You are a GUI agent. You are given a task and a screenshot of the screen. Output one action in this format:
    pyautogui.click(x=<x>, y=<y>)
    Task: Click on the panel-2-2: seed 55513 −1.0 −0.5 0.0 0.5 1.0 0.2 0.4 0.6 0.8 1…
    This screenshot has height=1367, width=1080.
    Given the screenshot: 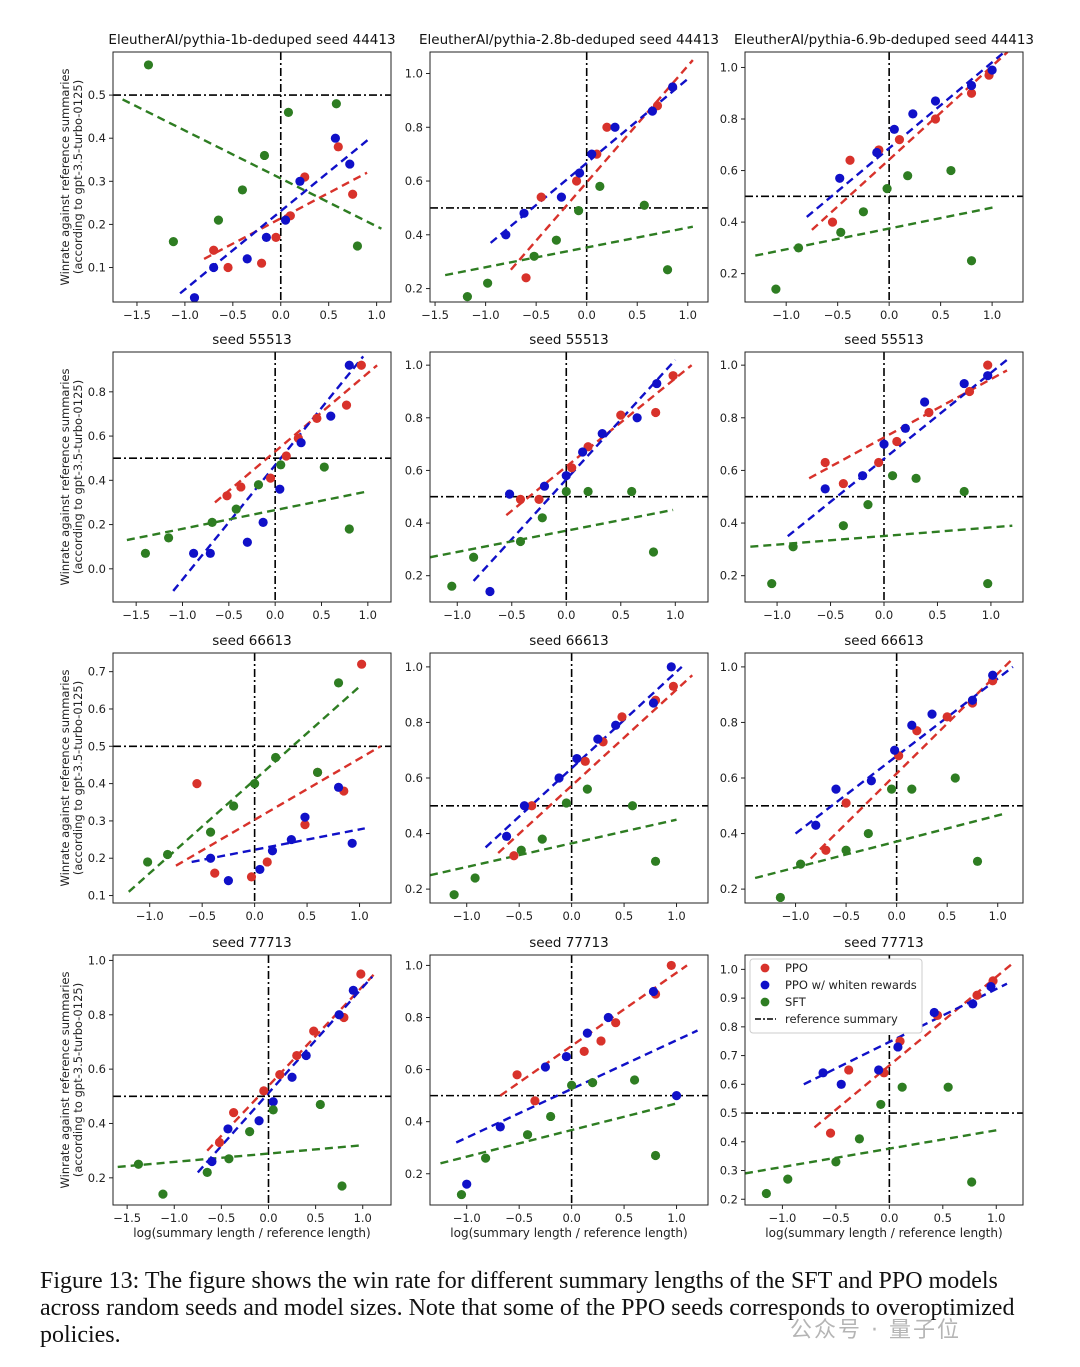 What is the action you would take?
    pyautogui.click(x=557, y=477)
    